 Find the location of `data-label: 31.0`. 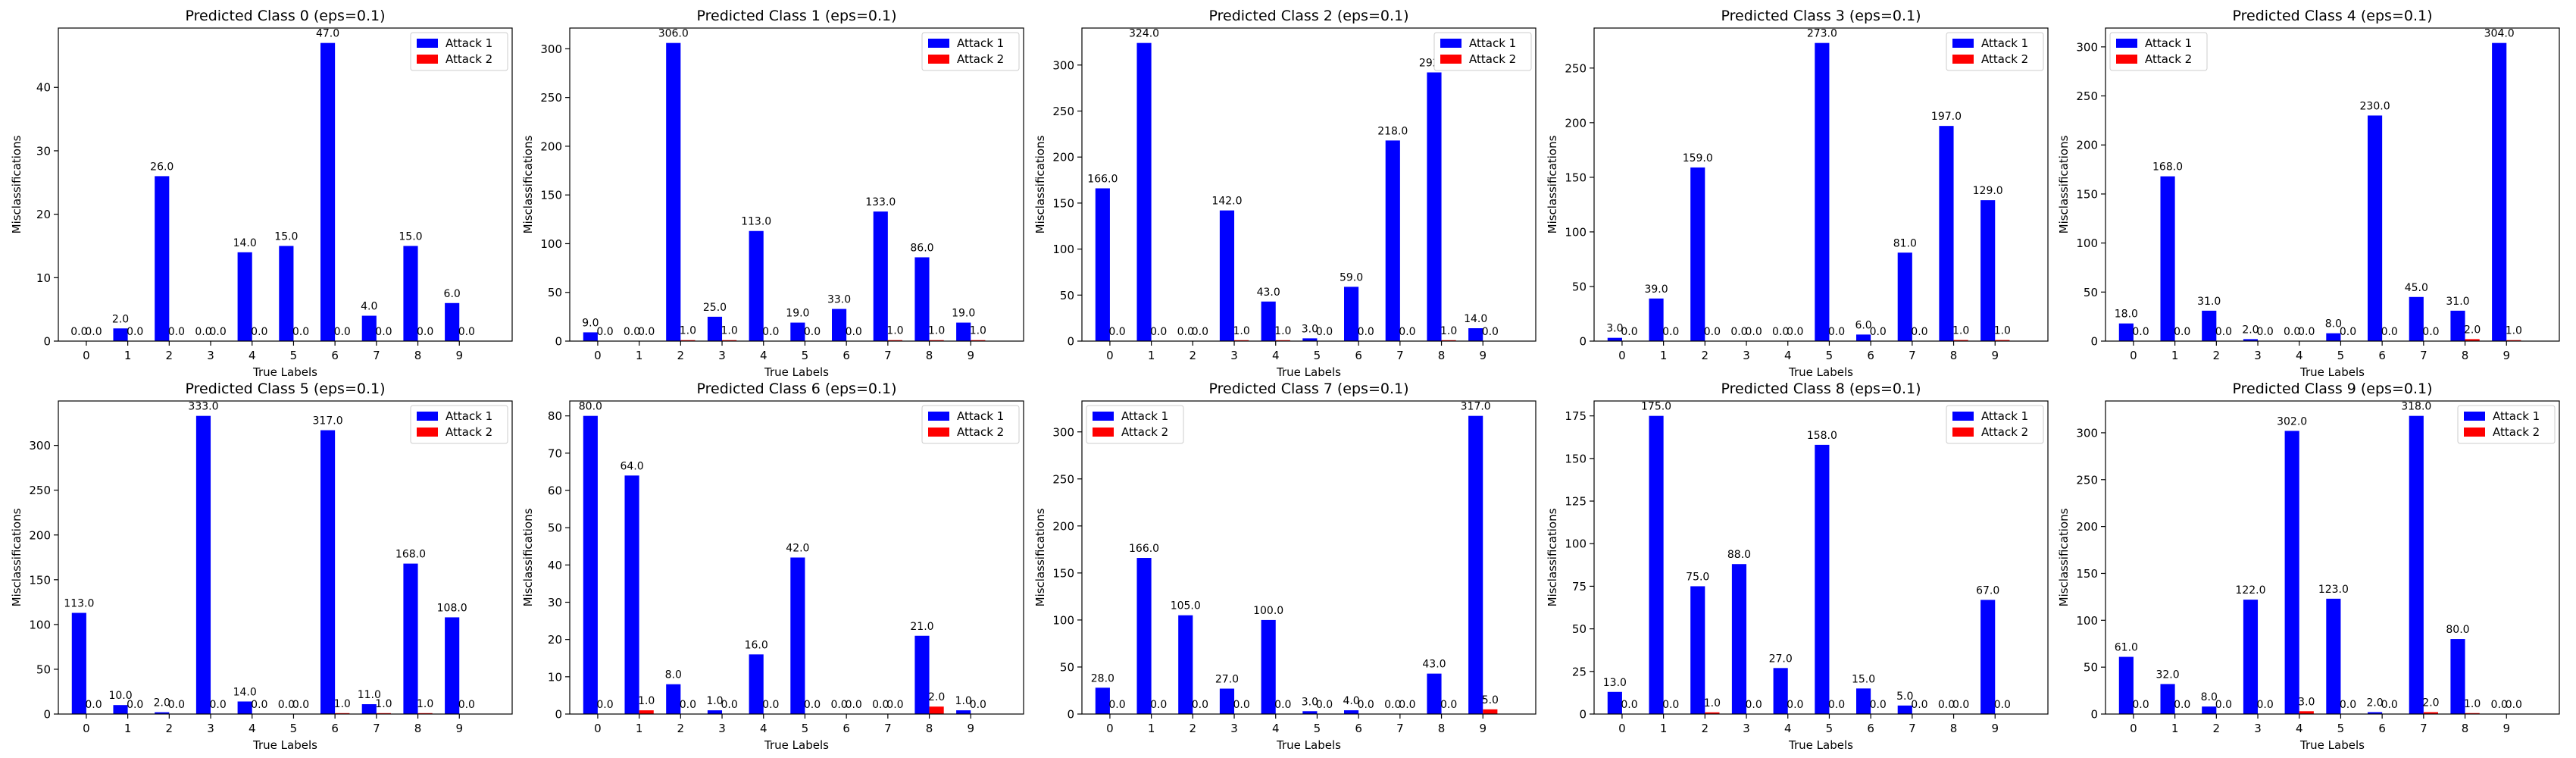

data-label: 31.0 is located at coordinates (2457, 302).